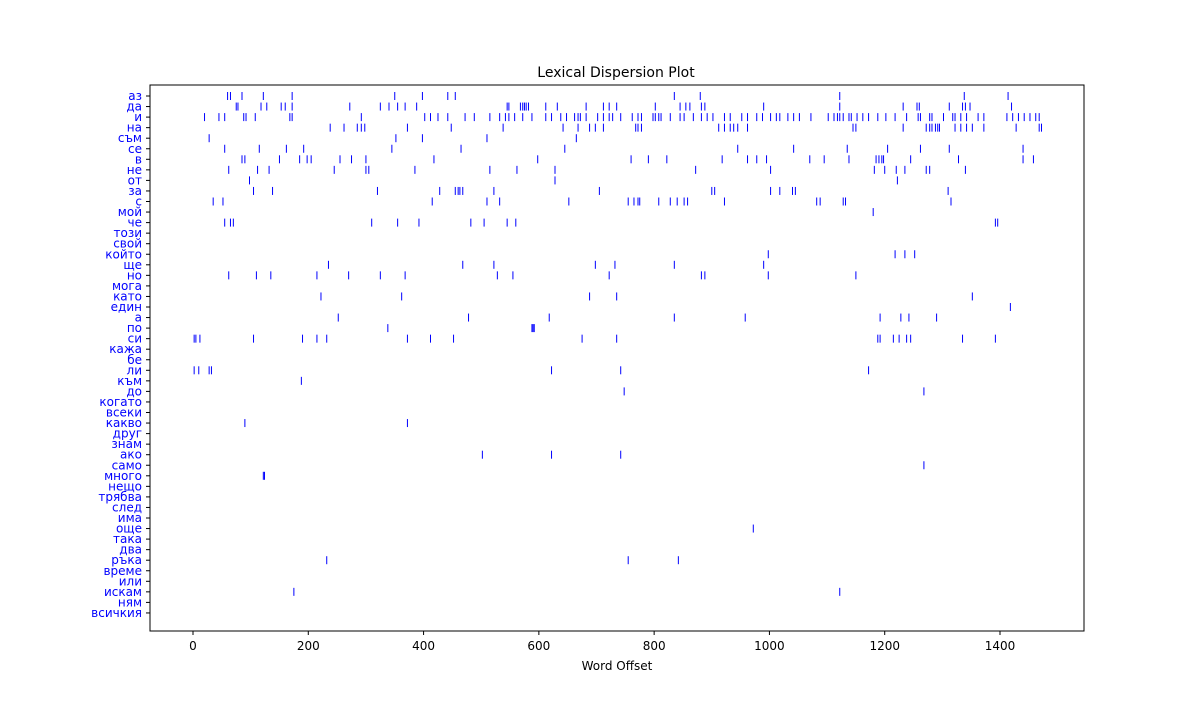  What do you see at coordinates (134, 360) in the screenshot?
I see `y-tick-label: бе` at bounding box center [134, 360].